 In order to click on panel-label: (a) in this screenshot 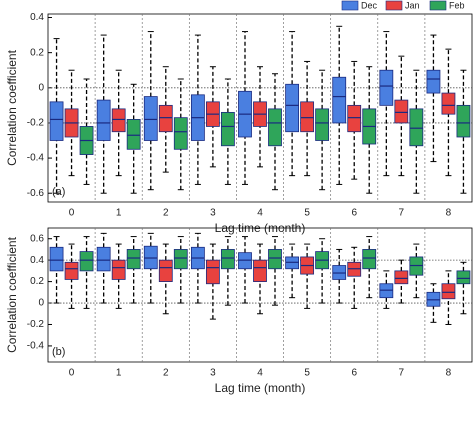, I will do `click(58, 192)`.